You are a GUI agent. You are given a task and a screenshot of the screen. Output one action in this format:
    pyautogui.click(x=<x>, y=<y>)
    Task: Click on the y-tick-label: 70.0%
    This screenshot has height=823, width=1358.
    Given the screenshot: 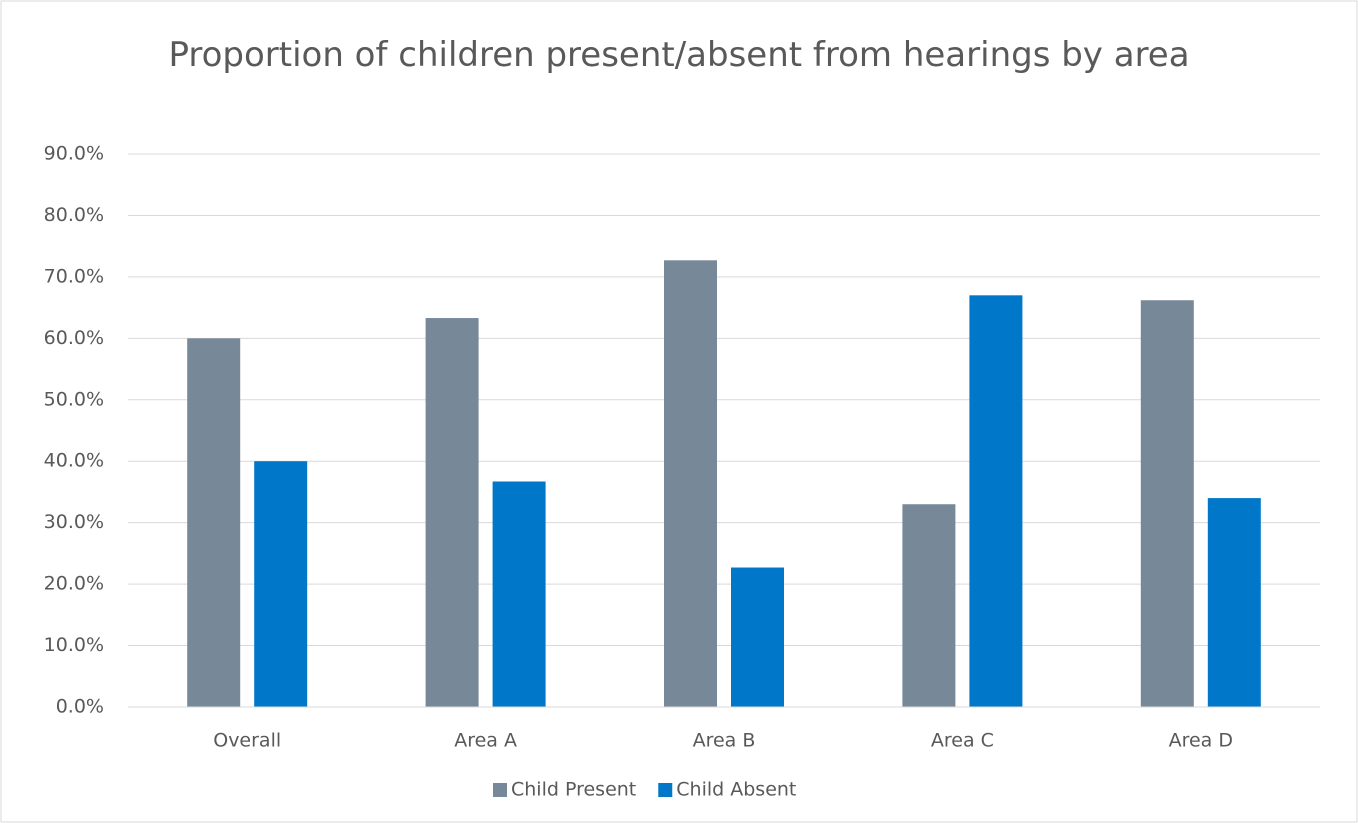 What is the action you would take?
    pyautogui.click(x=74, y=276)
    